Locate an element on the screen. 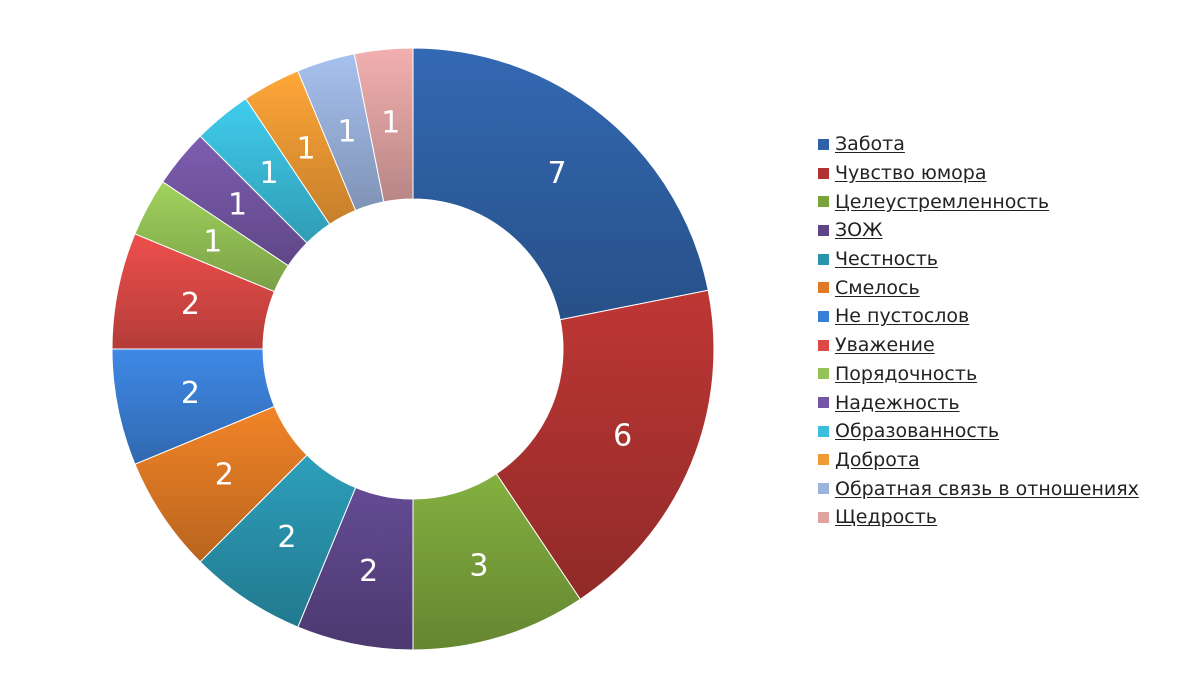 Image resolution: width=1200 pixels, height=699 pixels. legend-item-3: Целеустремленность is located at coordinates (978, 201).